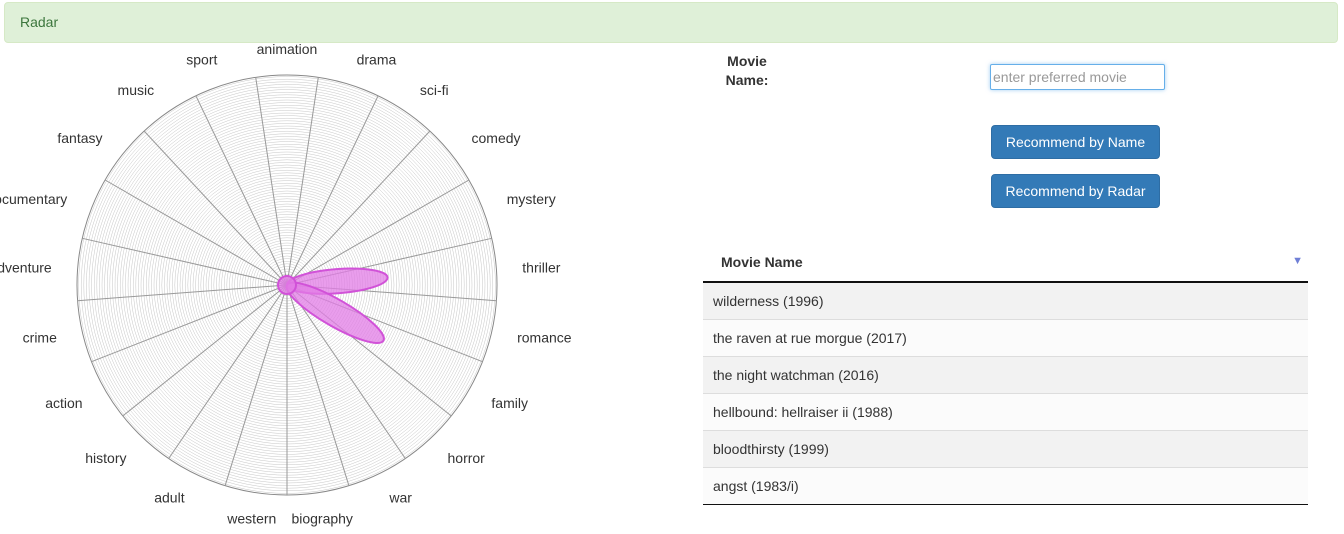 This screenshot has width=1344, height=534. I want to click on movie-title: the night watchman (2016), so click(1005, 375).